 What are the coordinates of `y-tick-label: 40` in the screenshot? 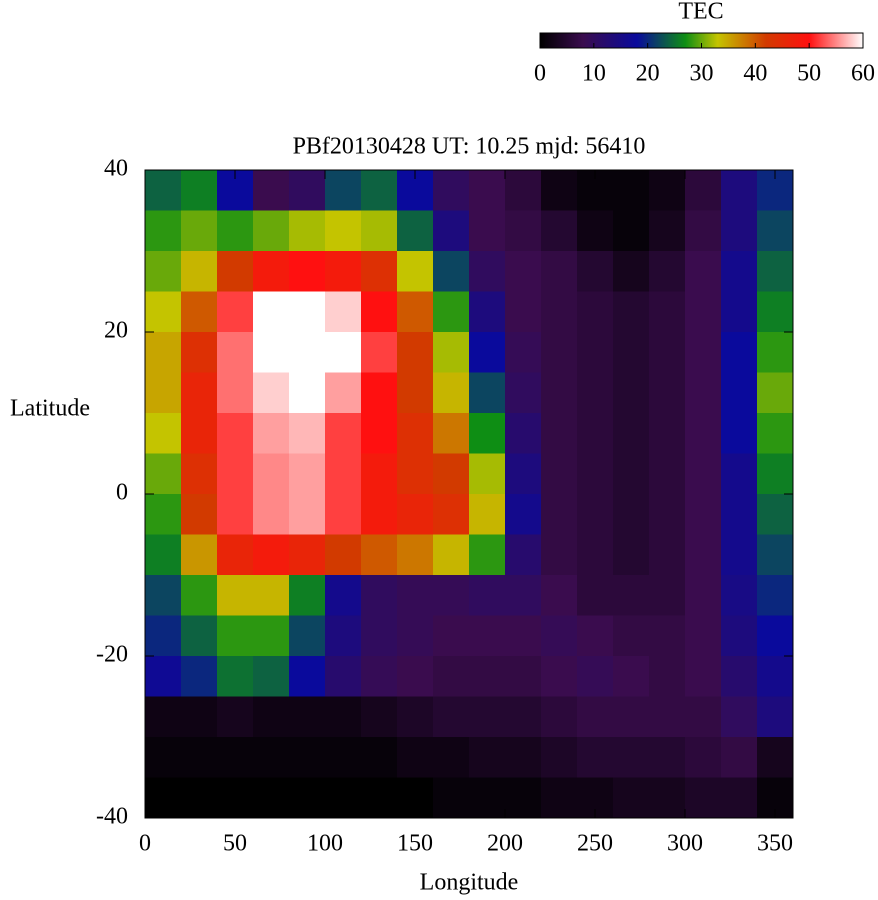 It's located at (116, 169).